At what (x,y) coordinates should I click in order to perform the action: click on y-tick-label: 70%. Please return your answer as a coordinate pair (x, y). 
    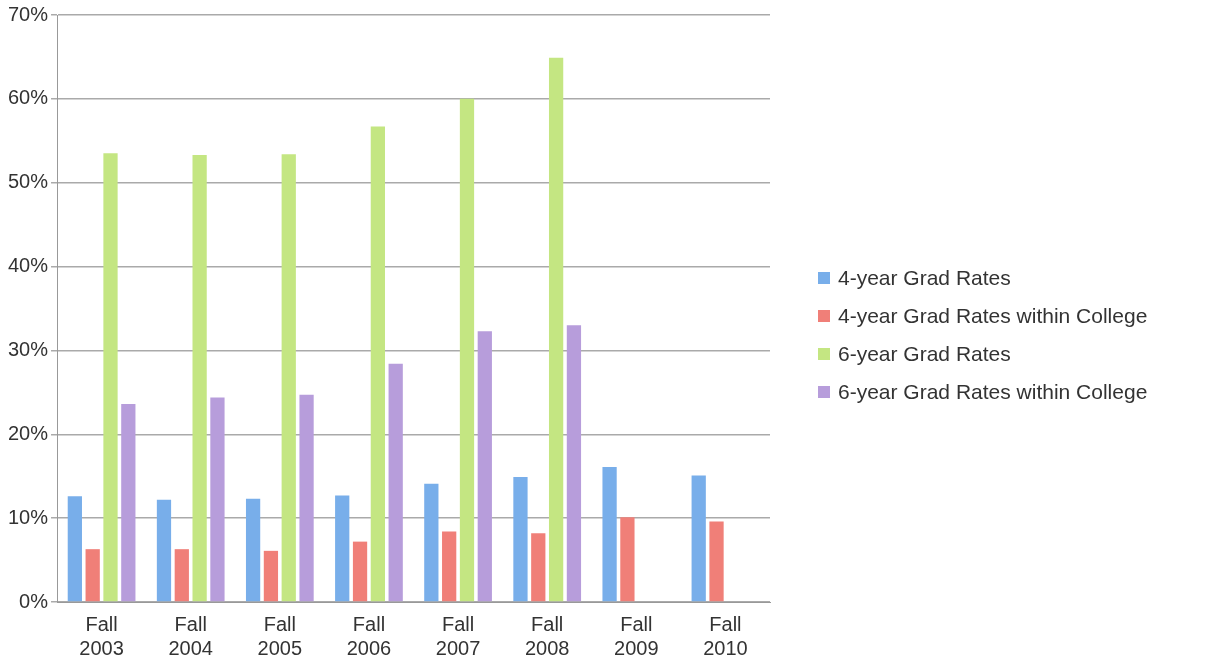
    Looking at the image, I should click on (28, 13).